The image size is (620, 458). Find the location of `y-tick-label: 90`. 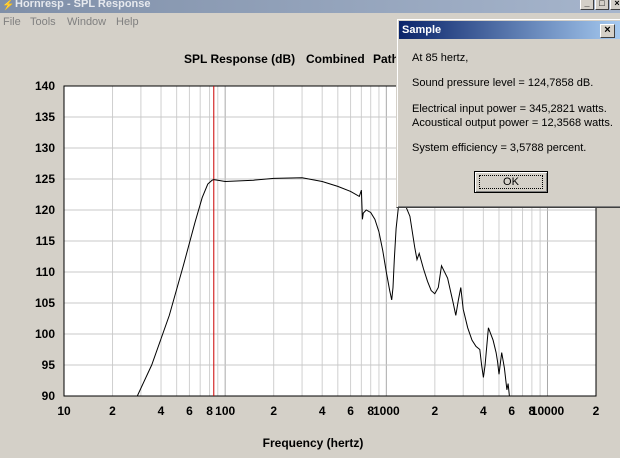

y-tick-label: 90 is located at coordinates (49, 396).